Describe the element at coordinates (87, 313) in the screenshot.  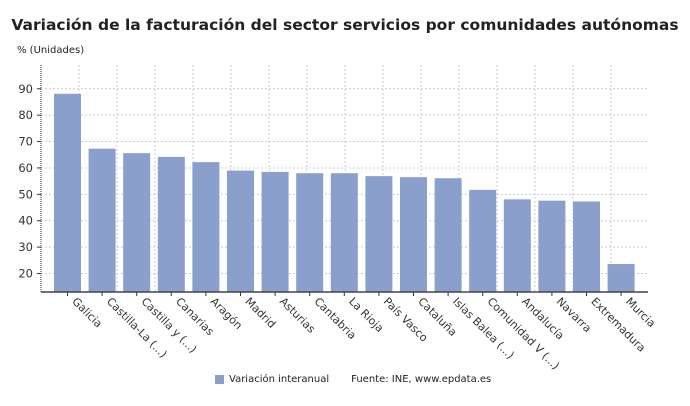
I see `x-tick-label: Galicia` at that location.